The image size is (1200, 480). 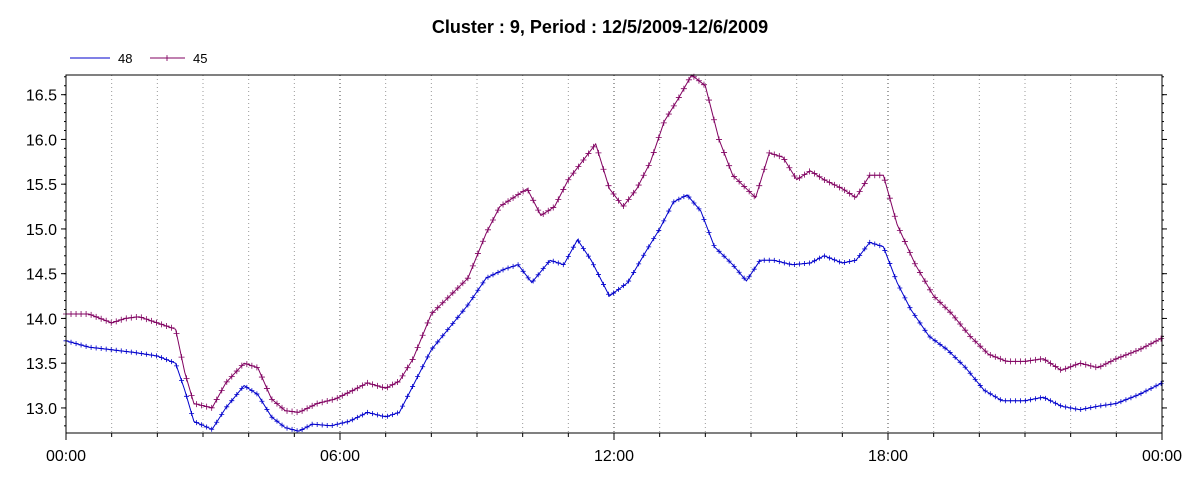 What do you see at coordinates (41, 185) in the screenshot?
I see `y-tick-label: 15.5` at bounding box center [41, 185].